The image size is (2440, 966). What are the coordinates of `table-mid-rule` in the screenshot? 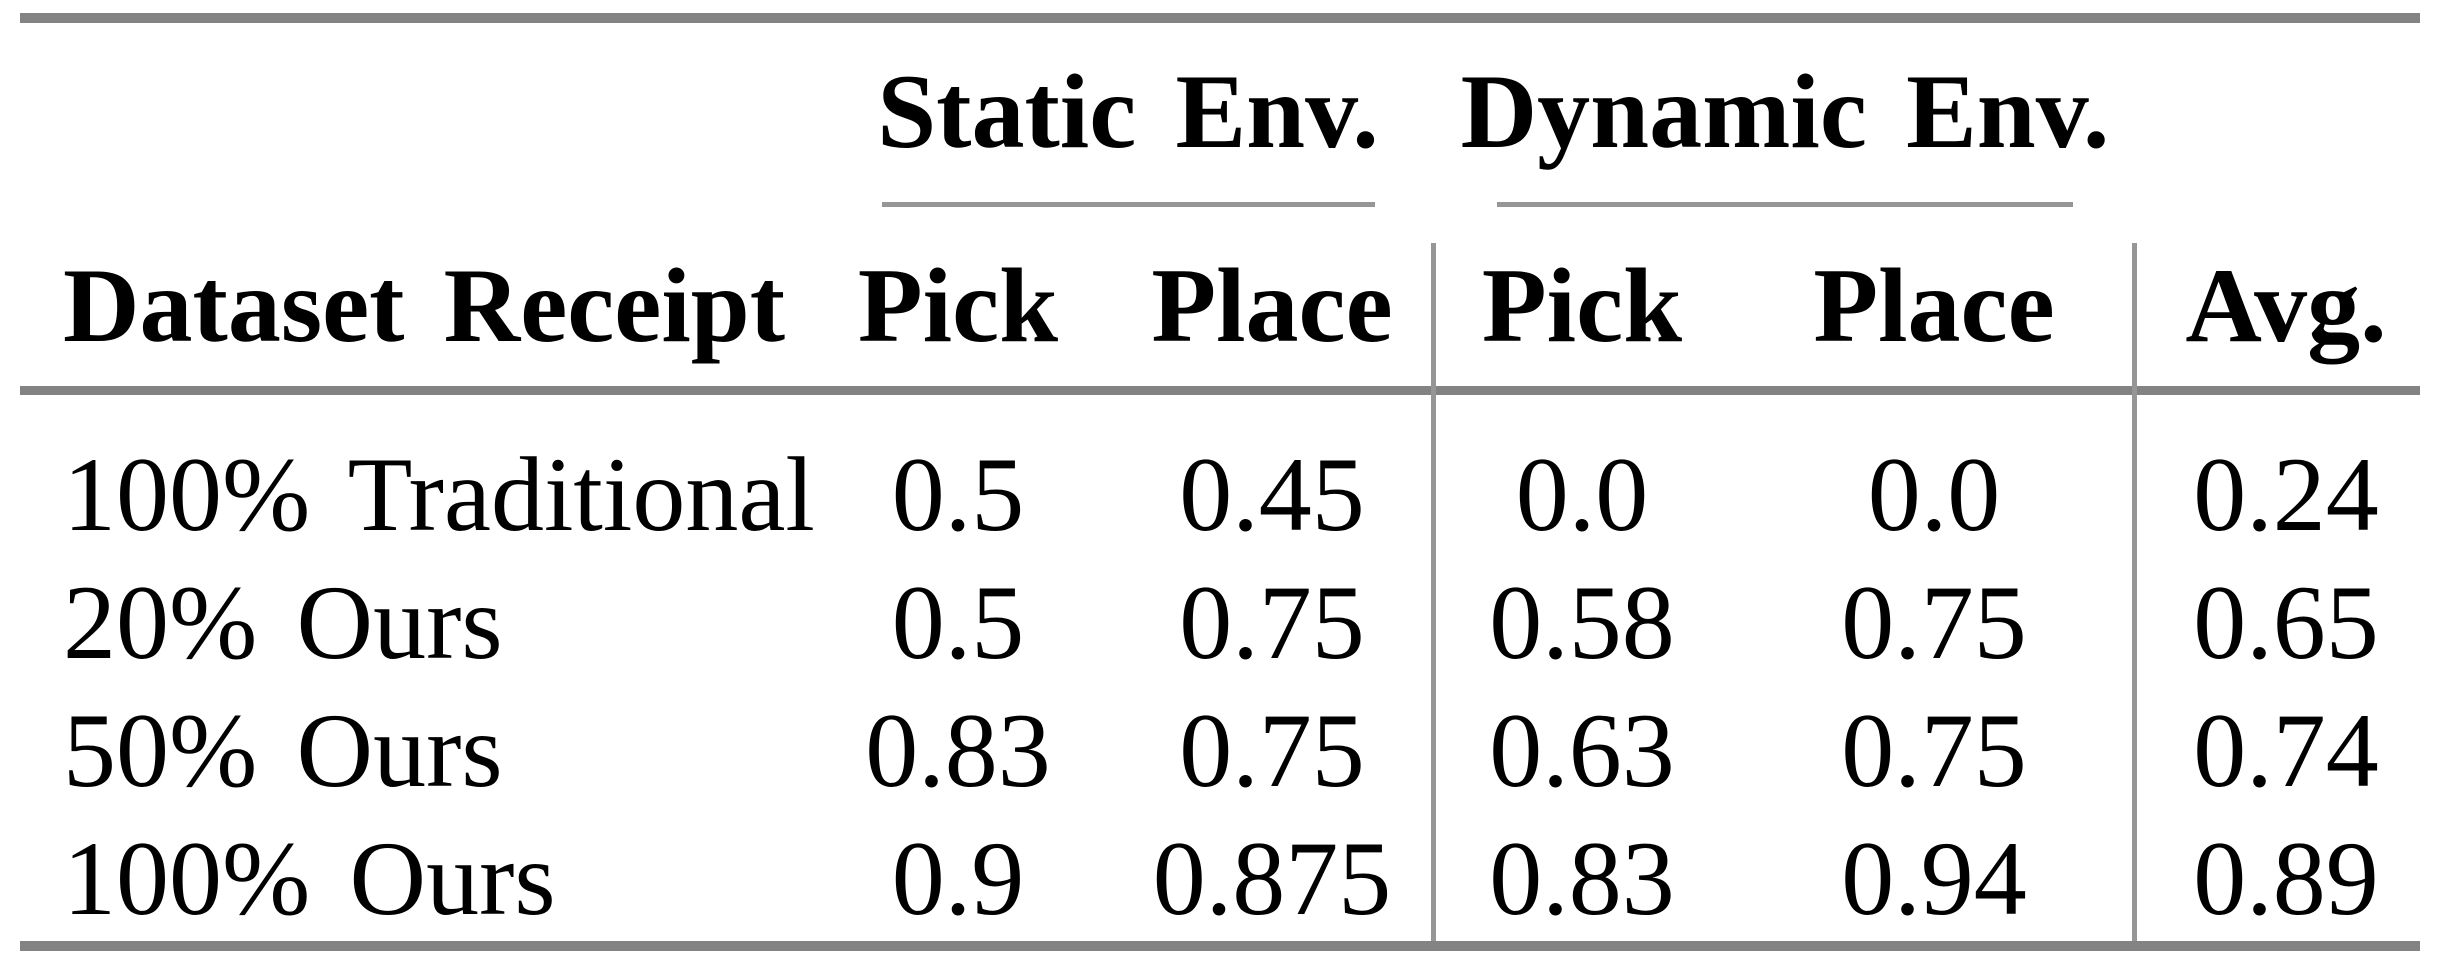 It's located at (1220, 390).